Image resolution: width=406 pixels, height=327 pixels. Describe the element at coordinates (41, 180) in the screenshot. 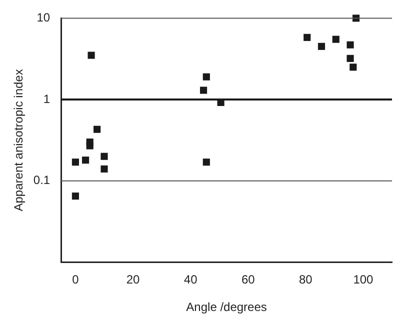

I see `y-tick-label: 0.1` at that location.